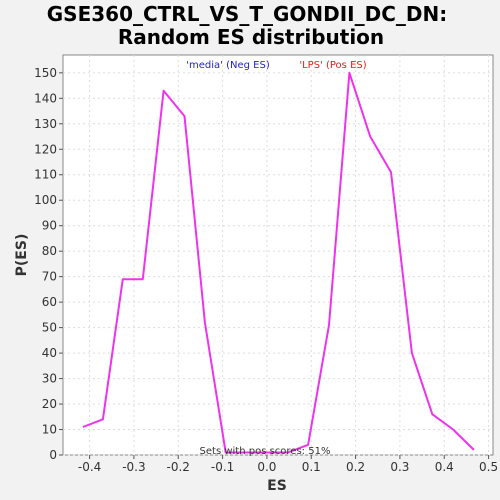  I want to click on y-tick-label: 10, so click(49, 430).